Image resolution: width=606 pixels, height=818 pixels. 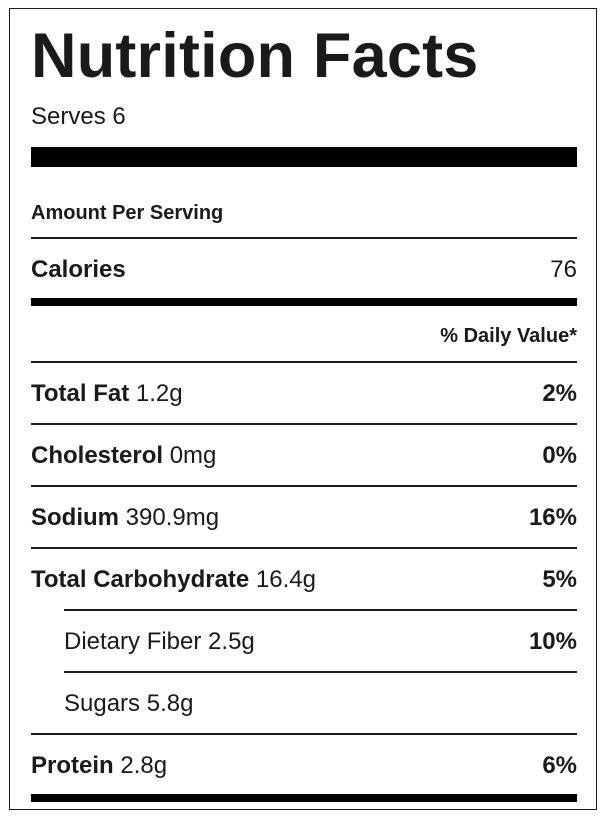 I want to click on nutrient-amount: 2.8g, so click(x=144, y=765).